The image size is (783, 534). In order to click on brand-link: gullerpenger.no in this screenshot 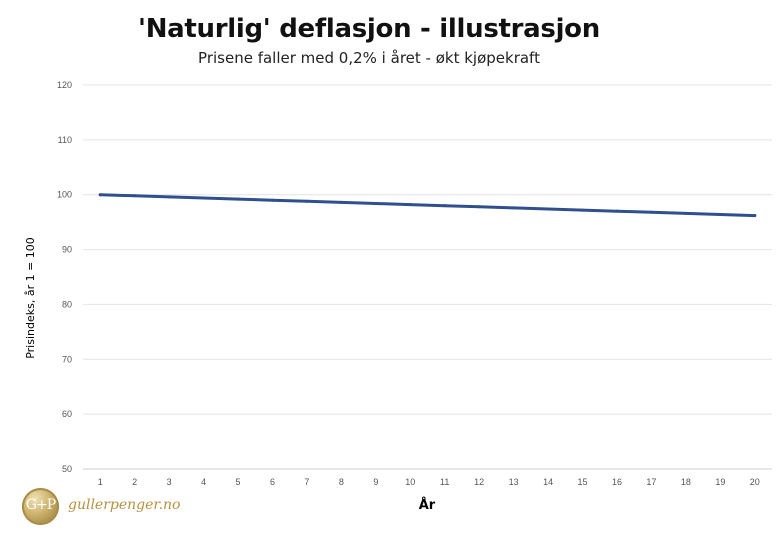, I will do `click(124, 505)`.